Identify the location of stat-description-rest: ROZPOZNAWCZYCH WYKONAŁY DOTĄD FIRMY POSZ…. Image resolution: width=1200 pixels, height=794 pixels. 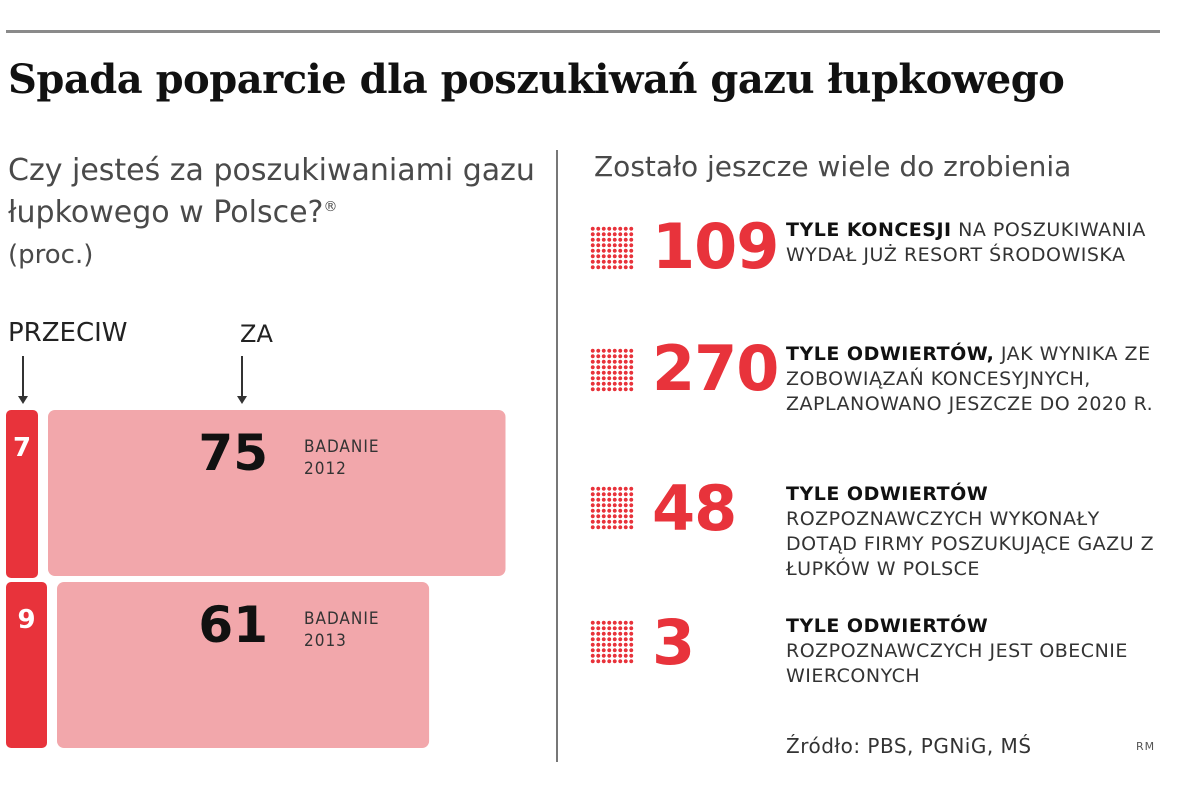
(970, 544).